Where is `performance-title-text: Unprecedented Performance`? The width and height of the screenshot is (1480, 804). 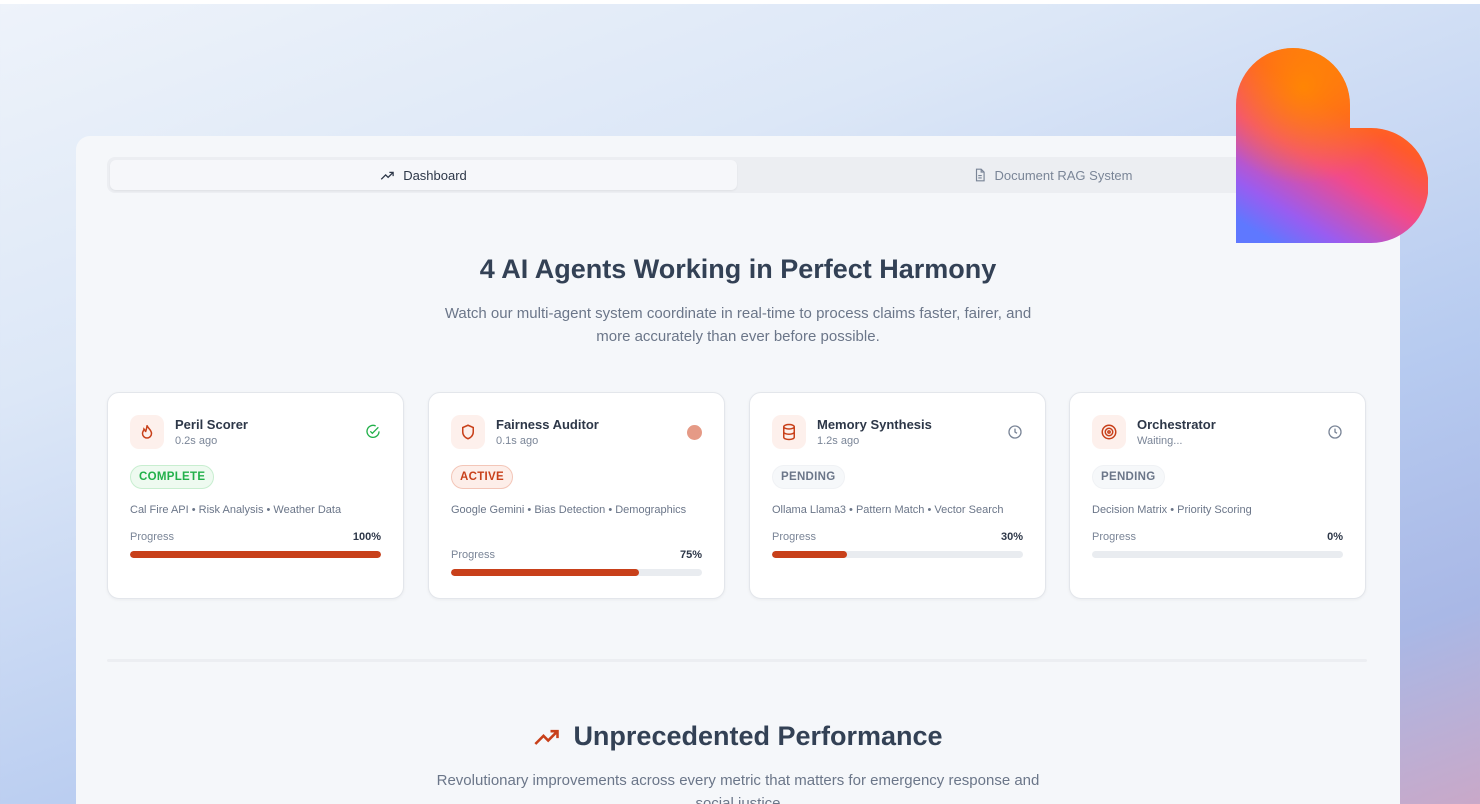 performance-title-text: Unprecedented Performance is located at coordinates (758, 736).